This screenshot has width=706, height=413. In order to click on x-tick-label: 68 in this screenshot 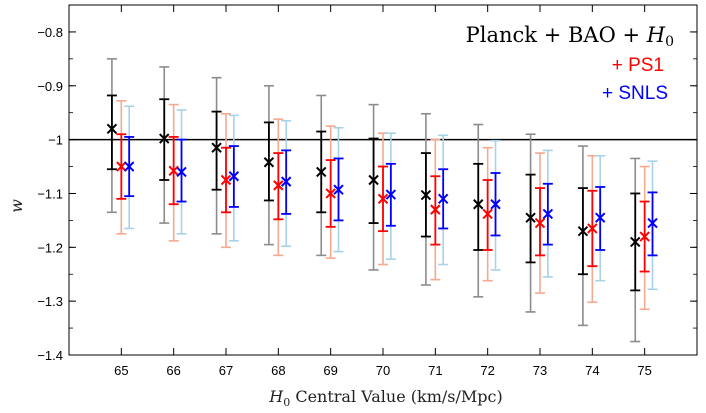, I will do `click(278, 370)`.